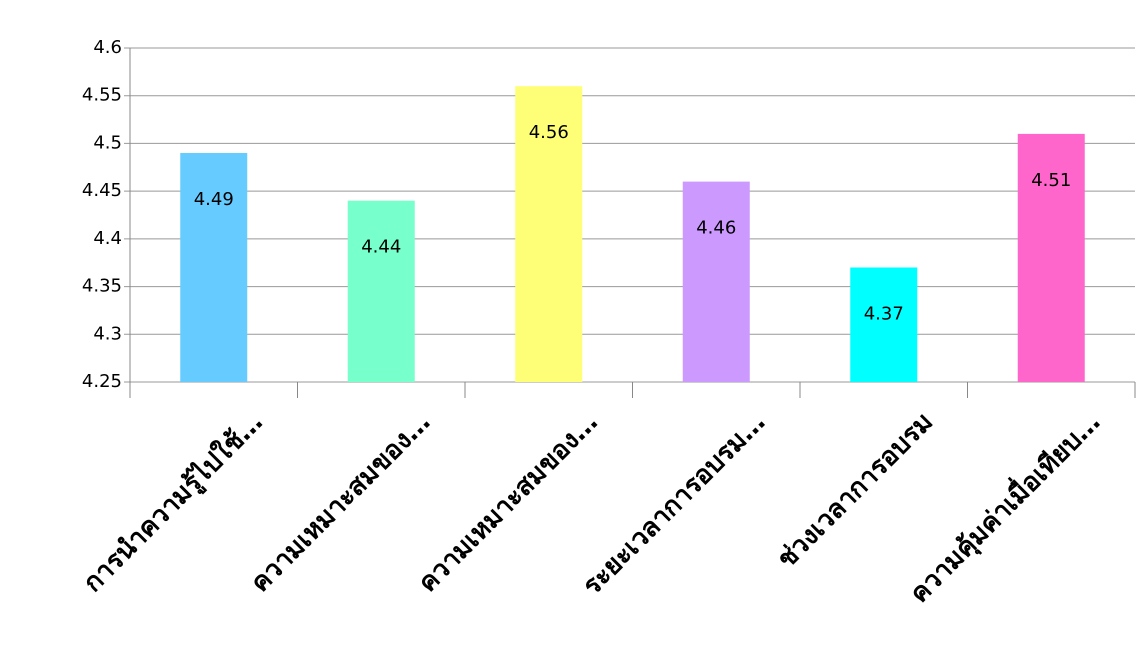  I want to click on y-tick-label: 4.6, so click(107, 47).